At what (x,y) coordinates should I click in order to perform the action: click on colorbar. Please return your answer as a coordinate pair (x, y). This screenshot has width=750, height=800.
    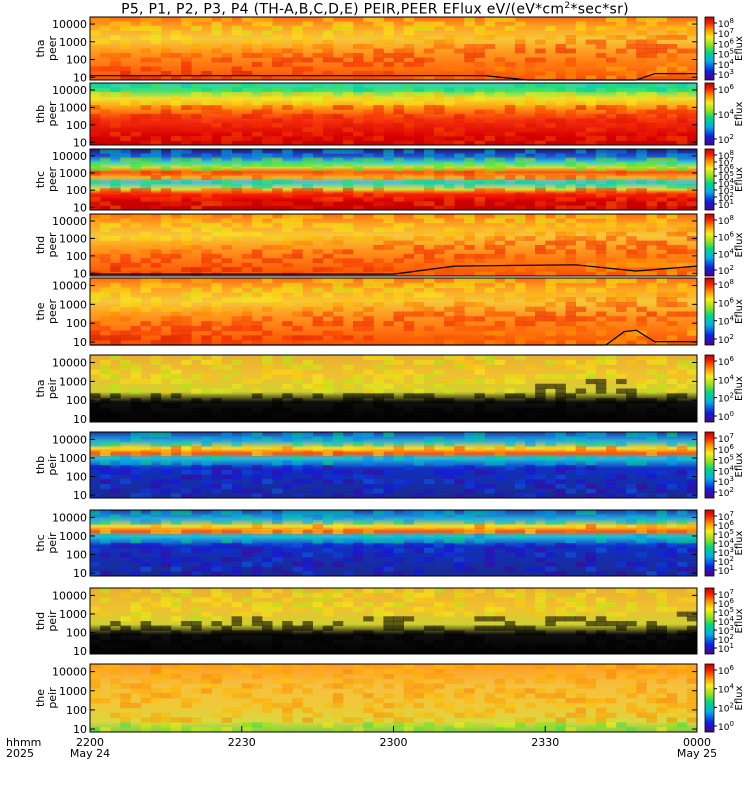
    Looking at the image, I should click on (709, 114).